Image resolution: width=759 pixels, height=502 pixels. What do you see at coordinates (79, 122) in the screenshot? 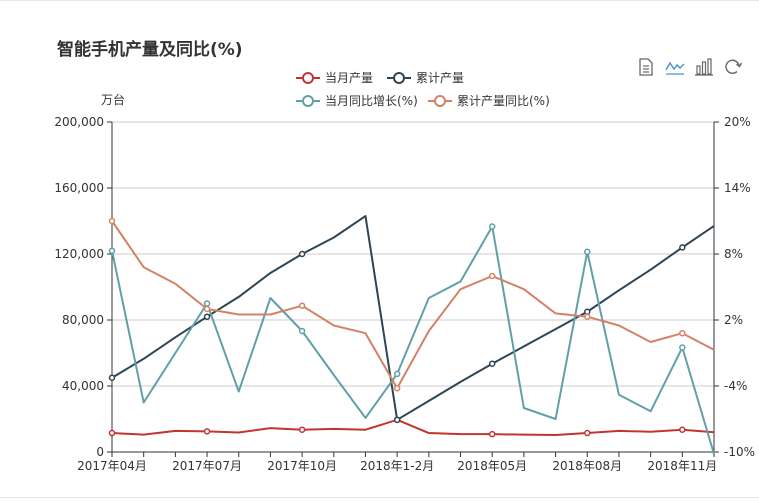
I see `y-left-tick-label: 200,000` at bounding box center [79, 122].